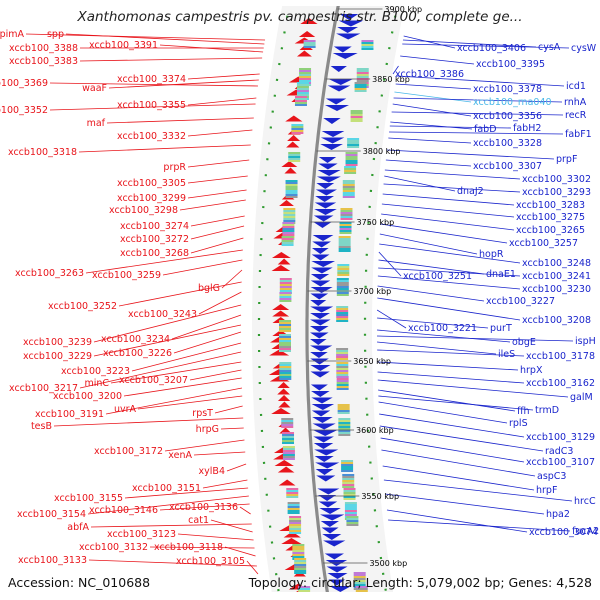  Describe the element at coordinates (57, 356) in the screenshot. I see `gene-label-xccb100_3229: xccb100_3229` at that location.